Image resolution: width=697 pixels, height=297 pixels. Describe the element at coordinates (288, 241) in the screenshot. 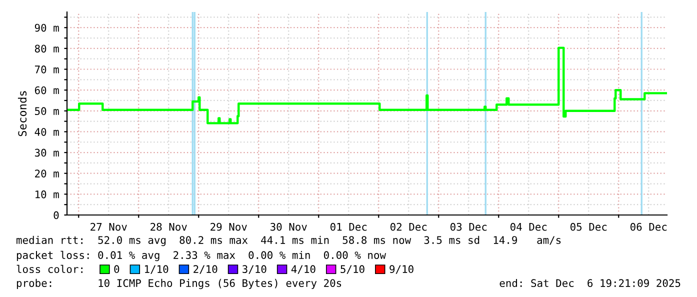

I see `text: median rtt: 52.0 ms avg 80.2 ms max 44.1 ms min 58.8 ms now 3.5 ms sd 14.9 am/s` at that location.